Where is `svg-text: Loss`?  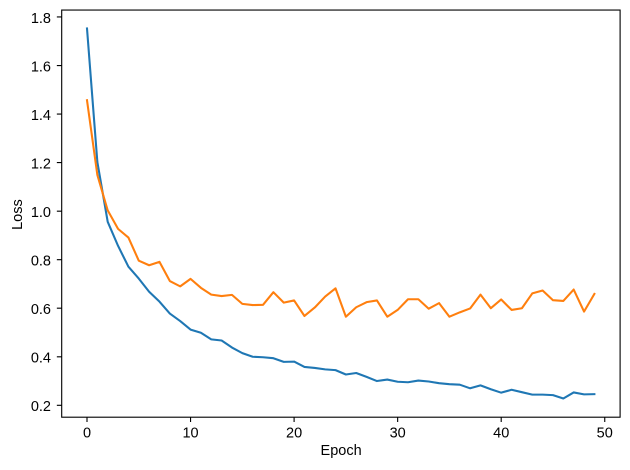 svg-text: Loss is located at coordinates (18, 214).